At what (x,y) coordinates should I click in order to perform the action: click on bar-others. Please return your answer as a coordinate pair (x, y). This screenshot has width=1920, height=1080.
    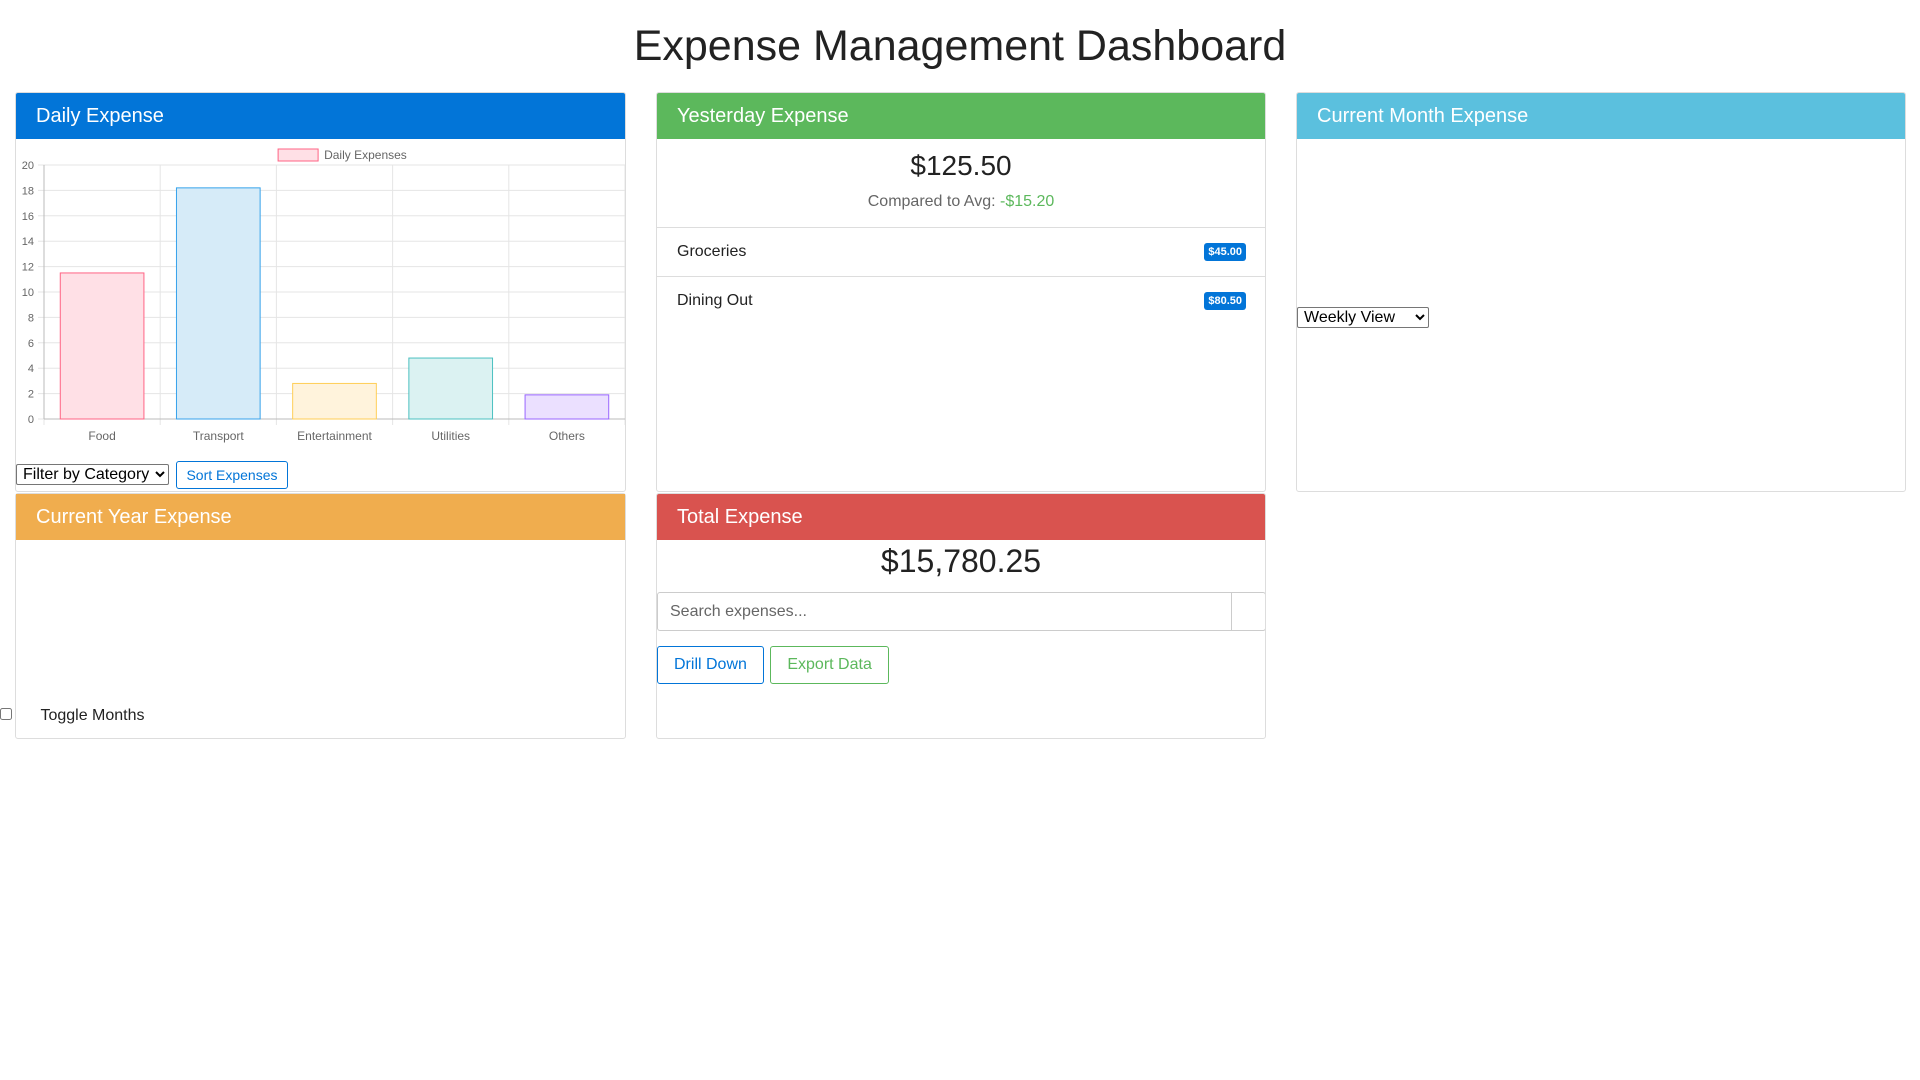
    Looking at the image, I should click on (567, 407).